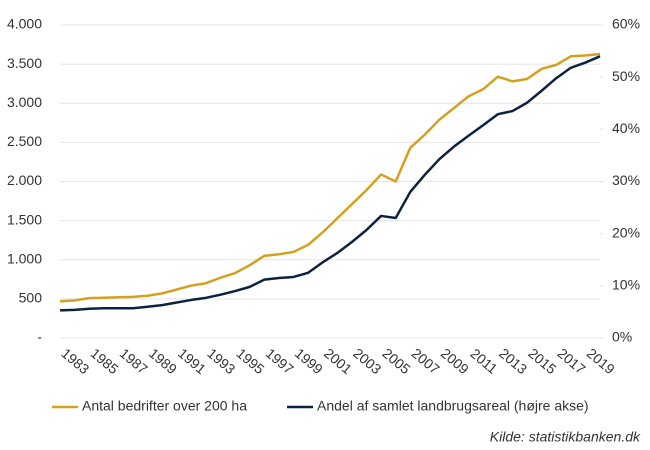 This screenshot has width=650, height=450. Describe the element at coordinates (24, 180) in the screenshot. I see `y-tick-label: 2.000` at that location.